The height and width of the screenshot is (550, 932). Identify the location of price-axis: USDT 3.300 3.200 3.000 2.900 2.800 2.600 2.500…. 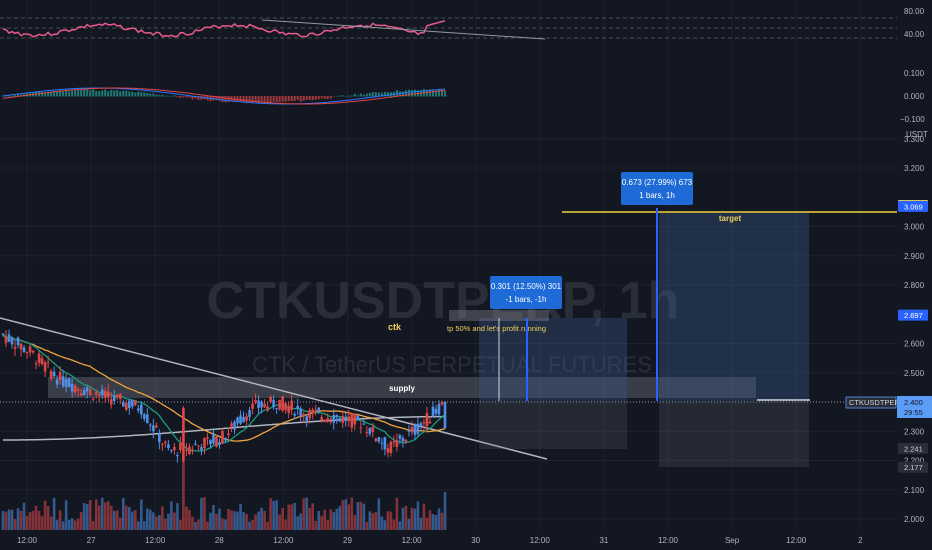
(916, 327).